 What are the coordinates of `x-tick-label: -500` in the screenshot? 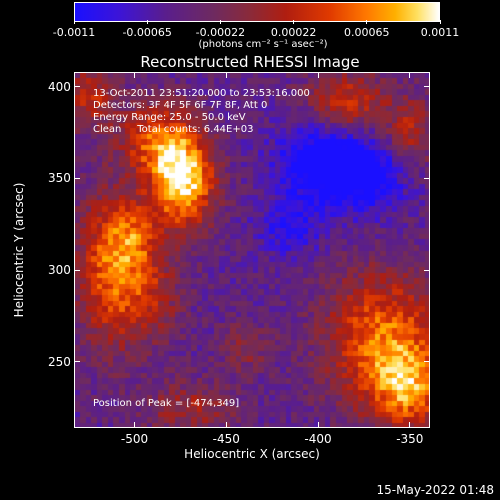 It's located at (134, 439).